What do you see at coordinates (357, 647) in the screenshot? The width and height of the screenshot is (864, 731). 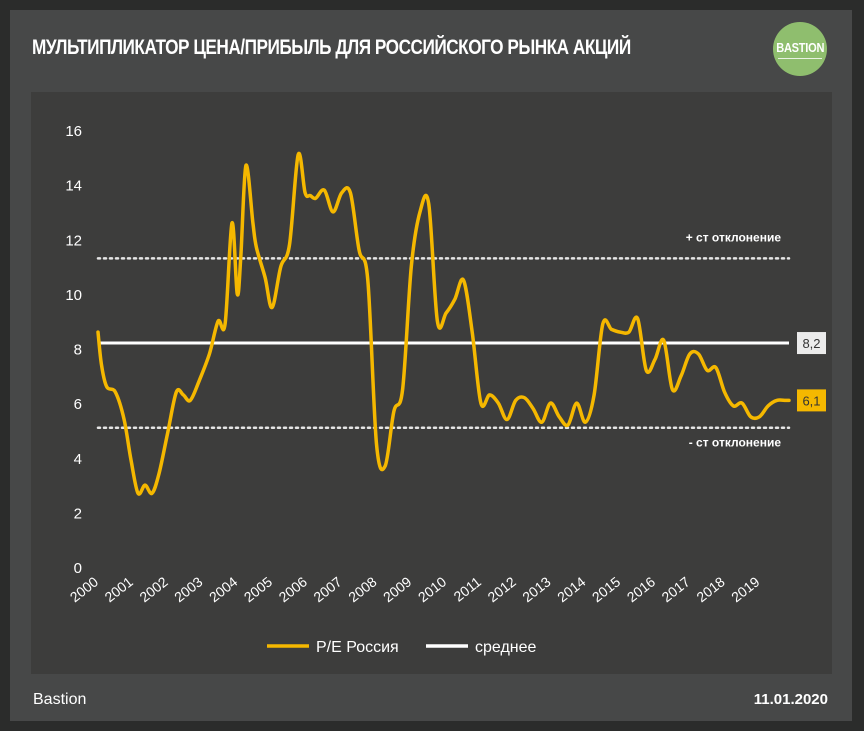 I see `legend-label-pe-russia: P/E Россия` at bounding box center [357, 647].